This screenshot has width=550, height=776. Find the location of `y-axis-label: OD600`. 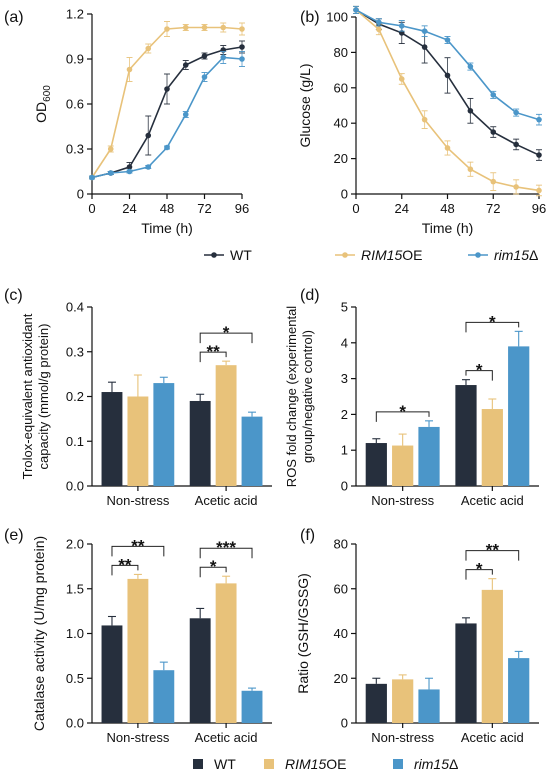

y-axis-label: OD600 is located at coordinates (43, 104).